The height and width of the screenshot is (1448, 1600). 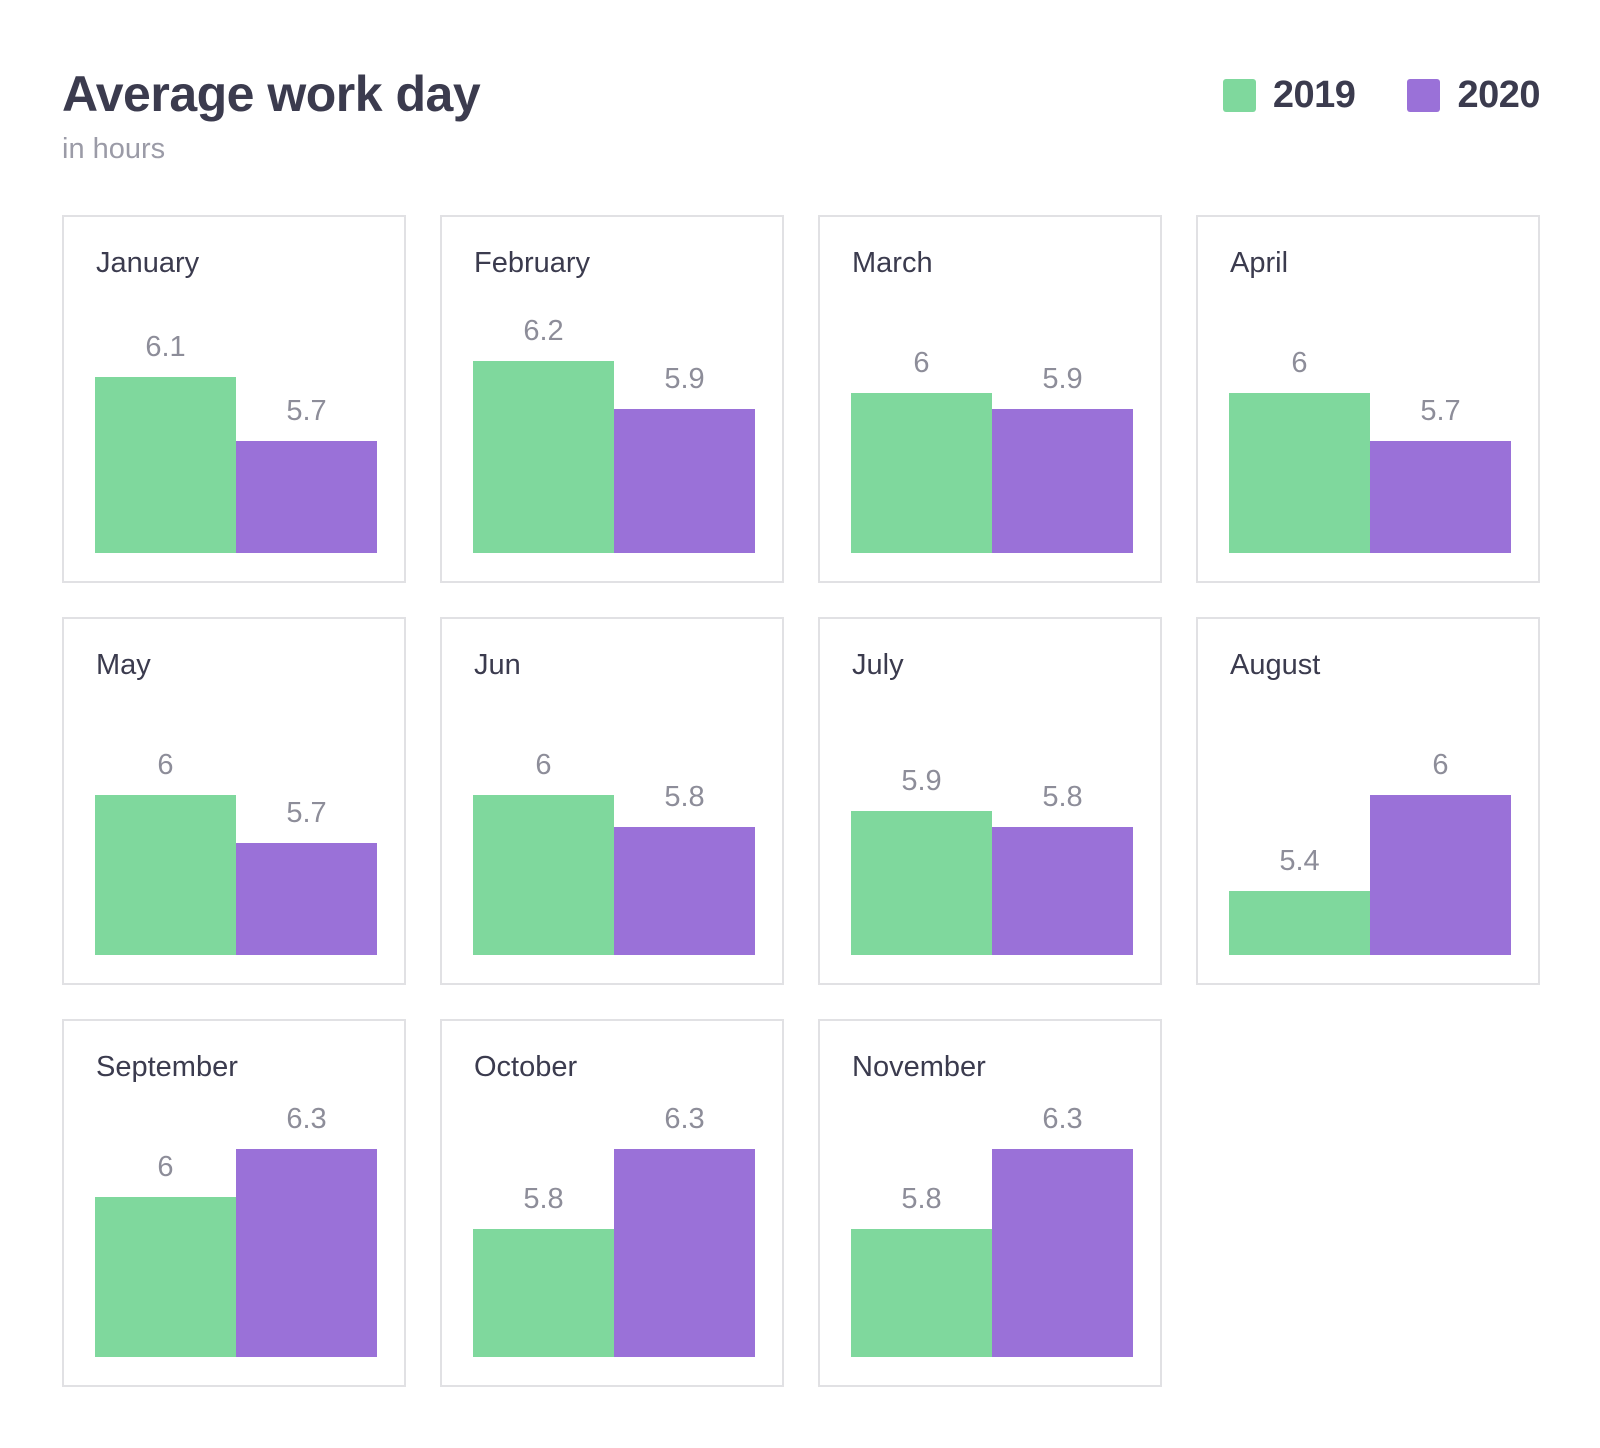 I want to click on bar-group-2019: 5.9, so click(x=921, y=861).